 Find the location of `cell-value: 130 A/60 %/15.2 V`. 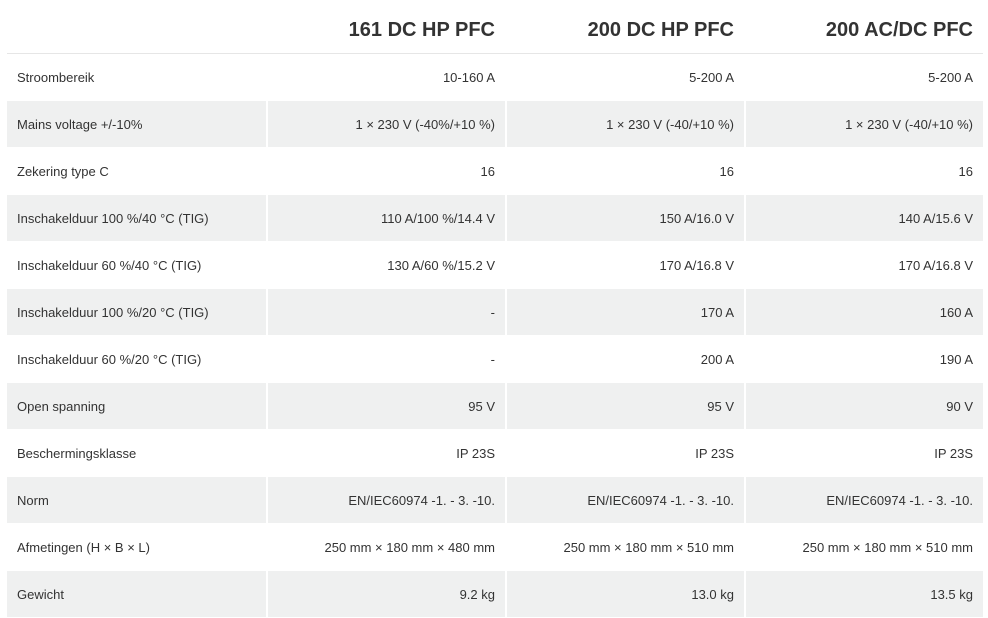

cell-value: 130 A/60 %/15.2 V is located at coordinates (385, 265).